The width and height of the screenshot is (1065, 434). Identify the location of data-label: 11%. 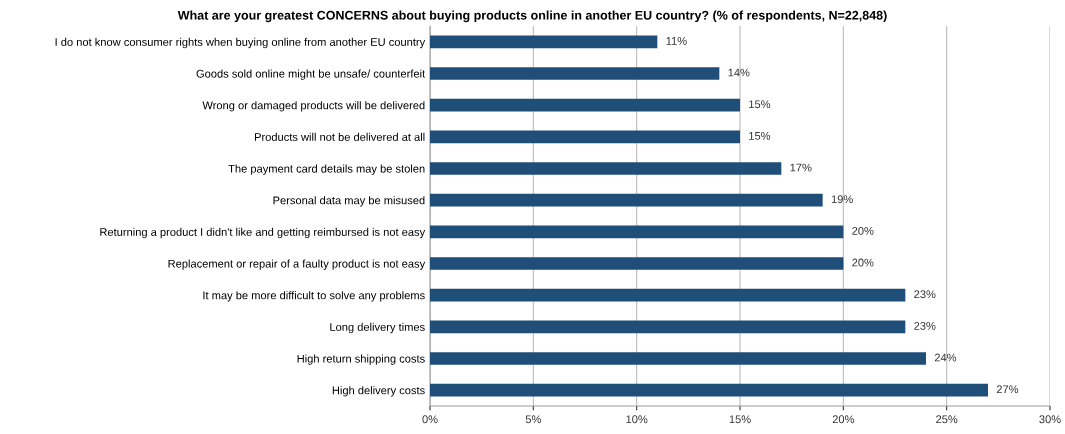
(676, 41).